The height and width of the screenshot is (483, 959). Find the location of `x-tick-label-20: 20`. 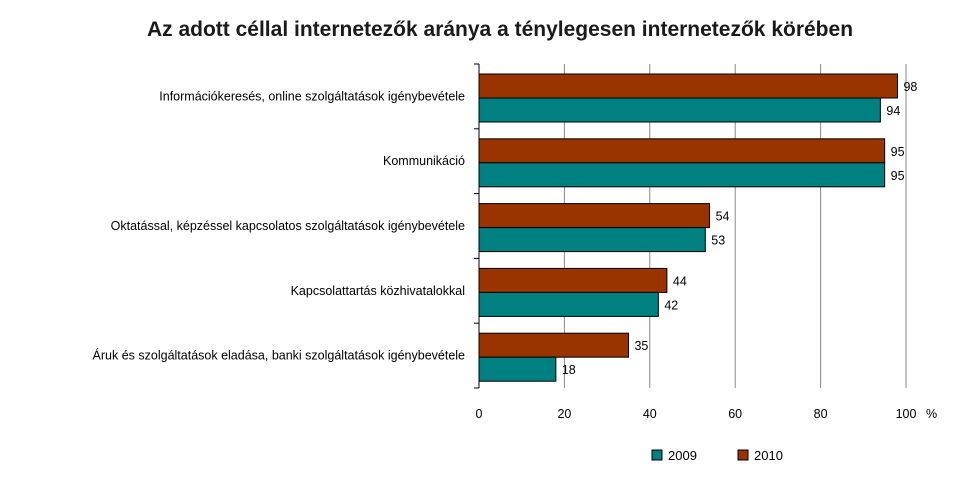

x-tick-label-20: 20 is located at coordinates (564, 414).